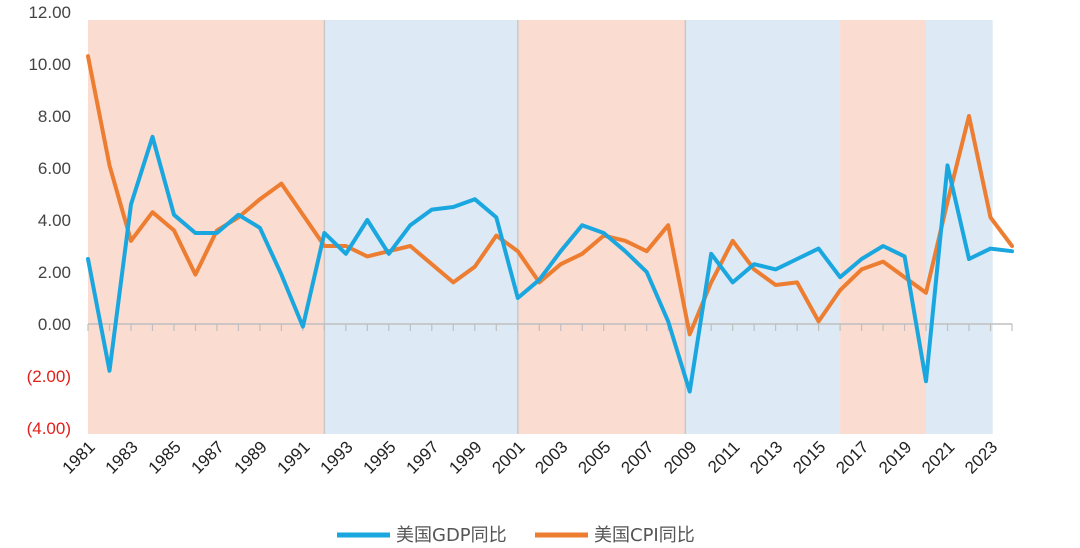 Image resolution: width=1080 pixels, height=548 pixels. I want to click on y-tick-label: 10.00, so click(49, 64).